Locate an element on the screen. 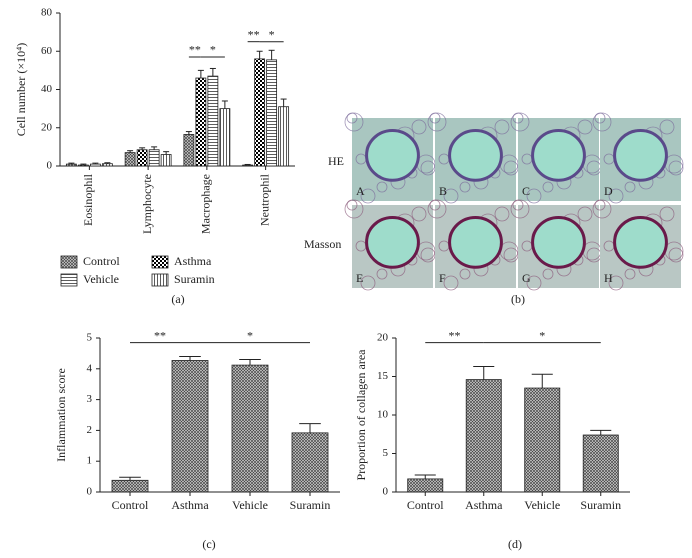 This screenshot has width=692, height=558. x-tick-label: Neutrophil is located at coordinates (264, 199).